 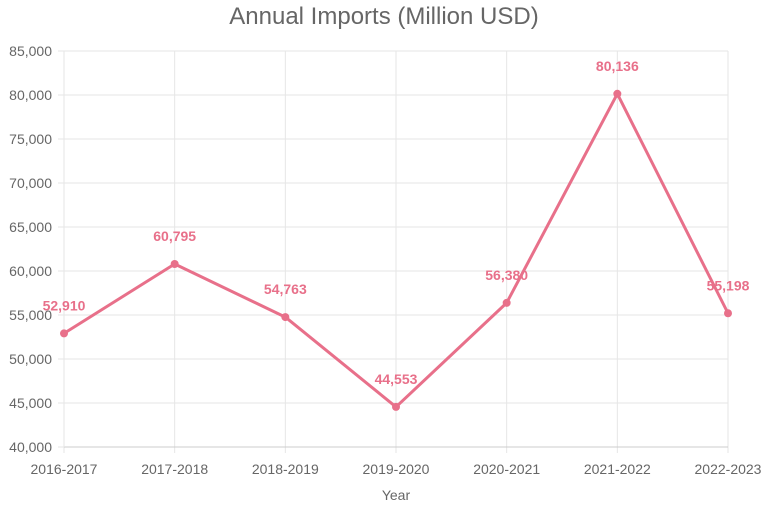 What do you see at coordinates (30, 183) in the screenshot?
I see `y-tick-label: 70,000` at bounding box center [30, 183].